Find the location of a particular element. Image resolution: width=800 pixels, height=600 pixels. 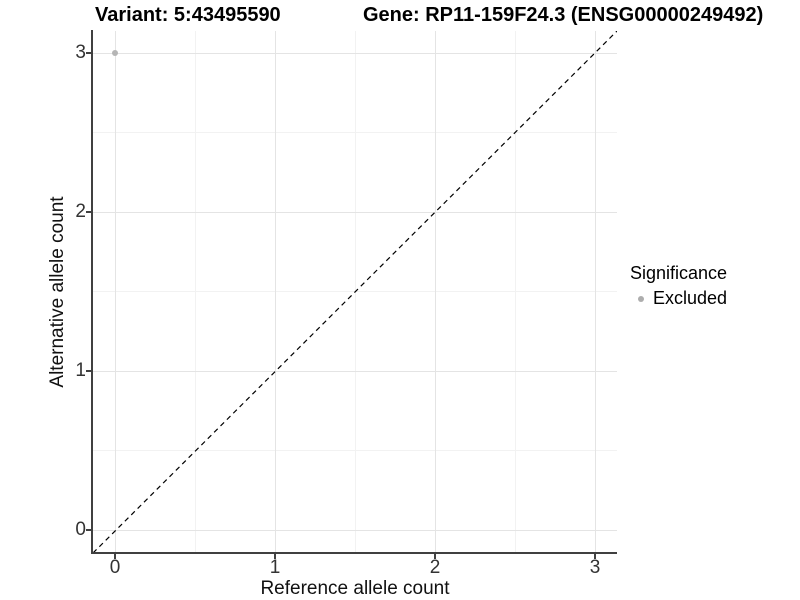

legend-item-excluded: Excluded is located at coordinates (678, 298).